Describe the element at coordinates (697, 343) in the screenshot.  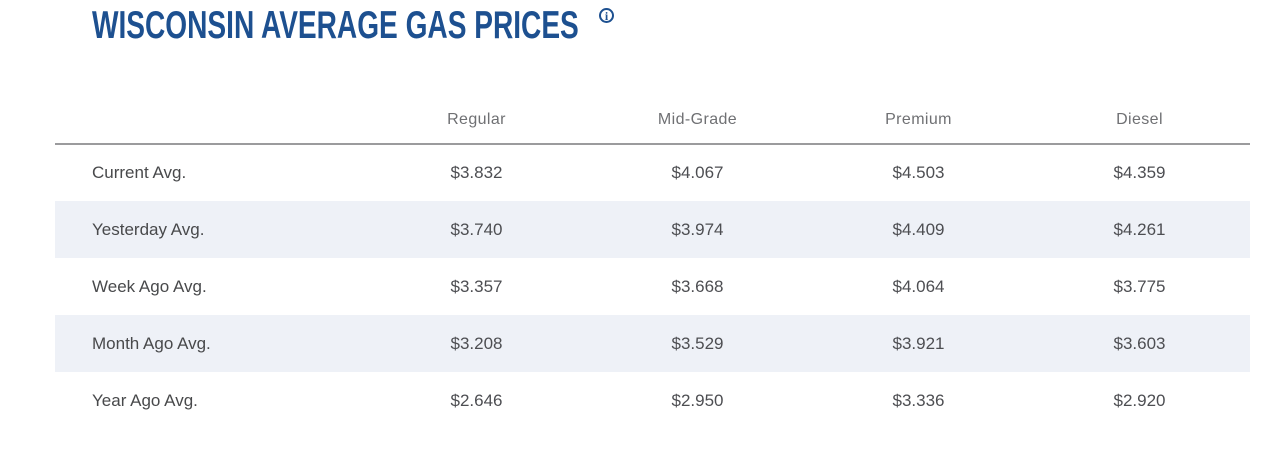
I see `price-cell: $3.529` at that location.